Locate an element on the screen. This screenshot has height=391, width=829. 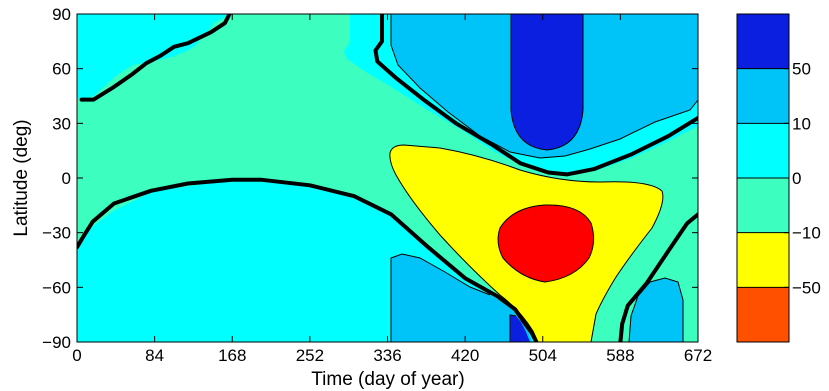
y-tick-label: 0 is located at coordinates (66, 178).